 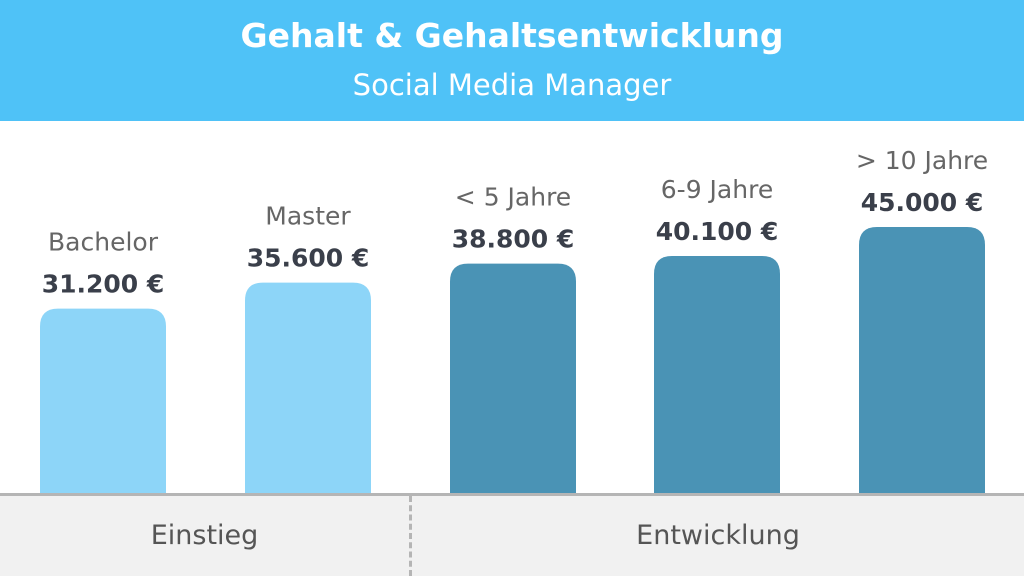 What do you see at coordinates (717, 189) in the screenshot?
I see `category-label-6-9-jahre: 6-9 Jahre` at bounding box center [717, 189].